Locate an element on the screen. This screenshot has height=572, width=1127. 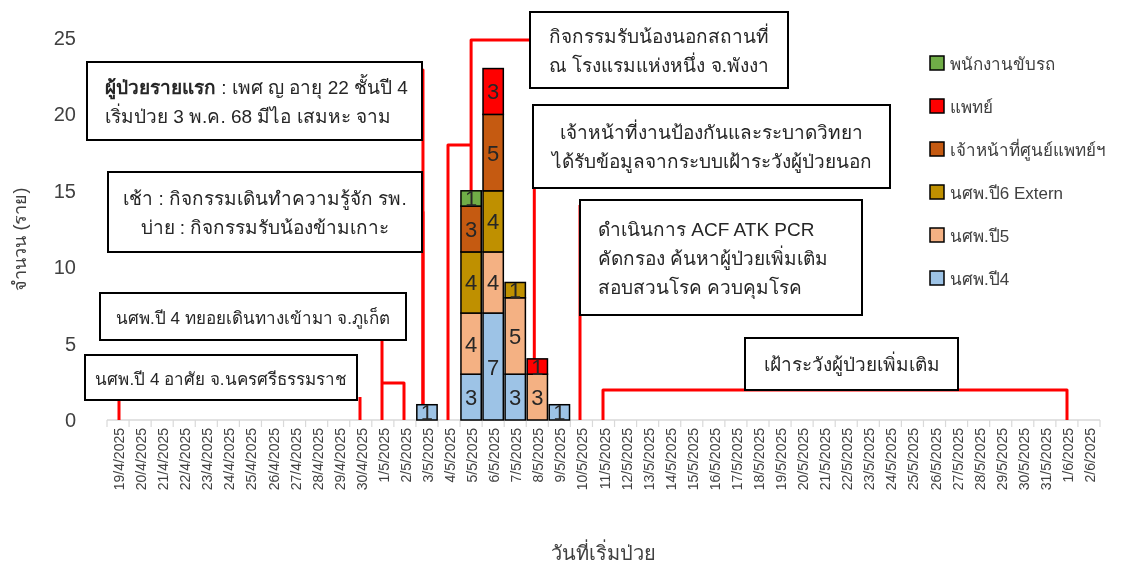
x-tick-label: 5/5/2025 is located at coordinates (472, 455).